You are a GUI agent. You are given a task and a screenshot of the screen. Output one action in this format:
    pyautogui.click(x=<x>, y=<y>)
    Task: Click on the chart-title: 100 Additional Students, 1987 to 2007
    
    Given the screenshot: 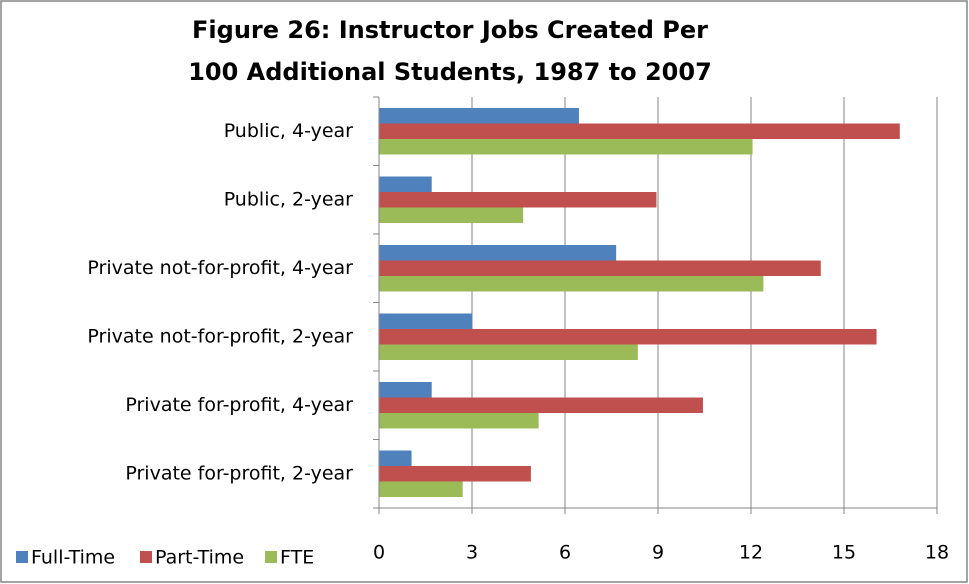 What is the action you would take?
    pyautogui.click(x=450, y=72)
    